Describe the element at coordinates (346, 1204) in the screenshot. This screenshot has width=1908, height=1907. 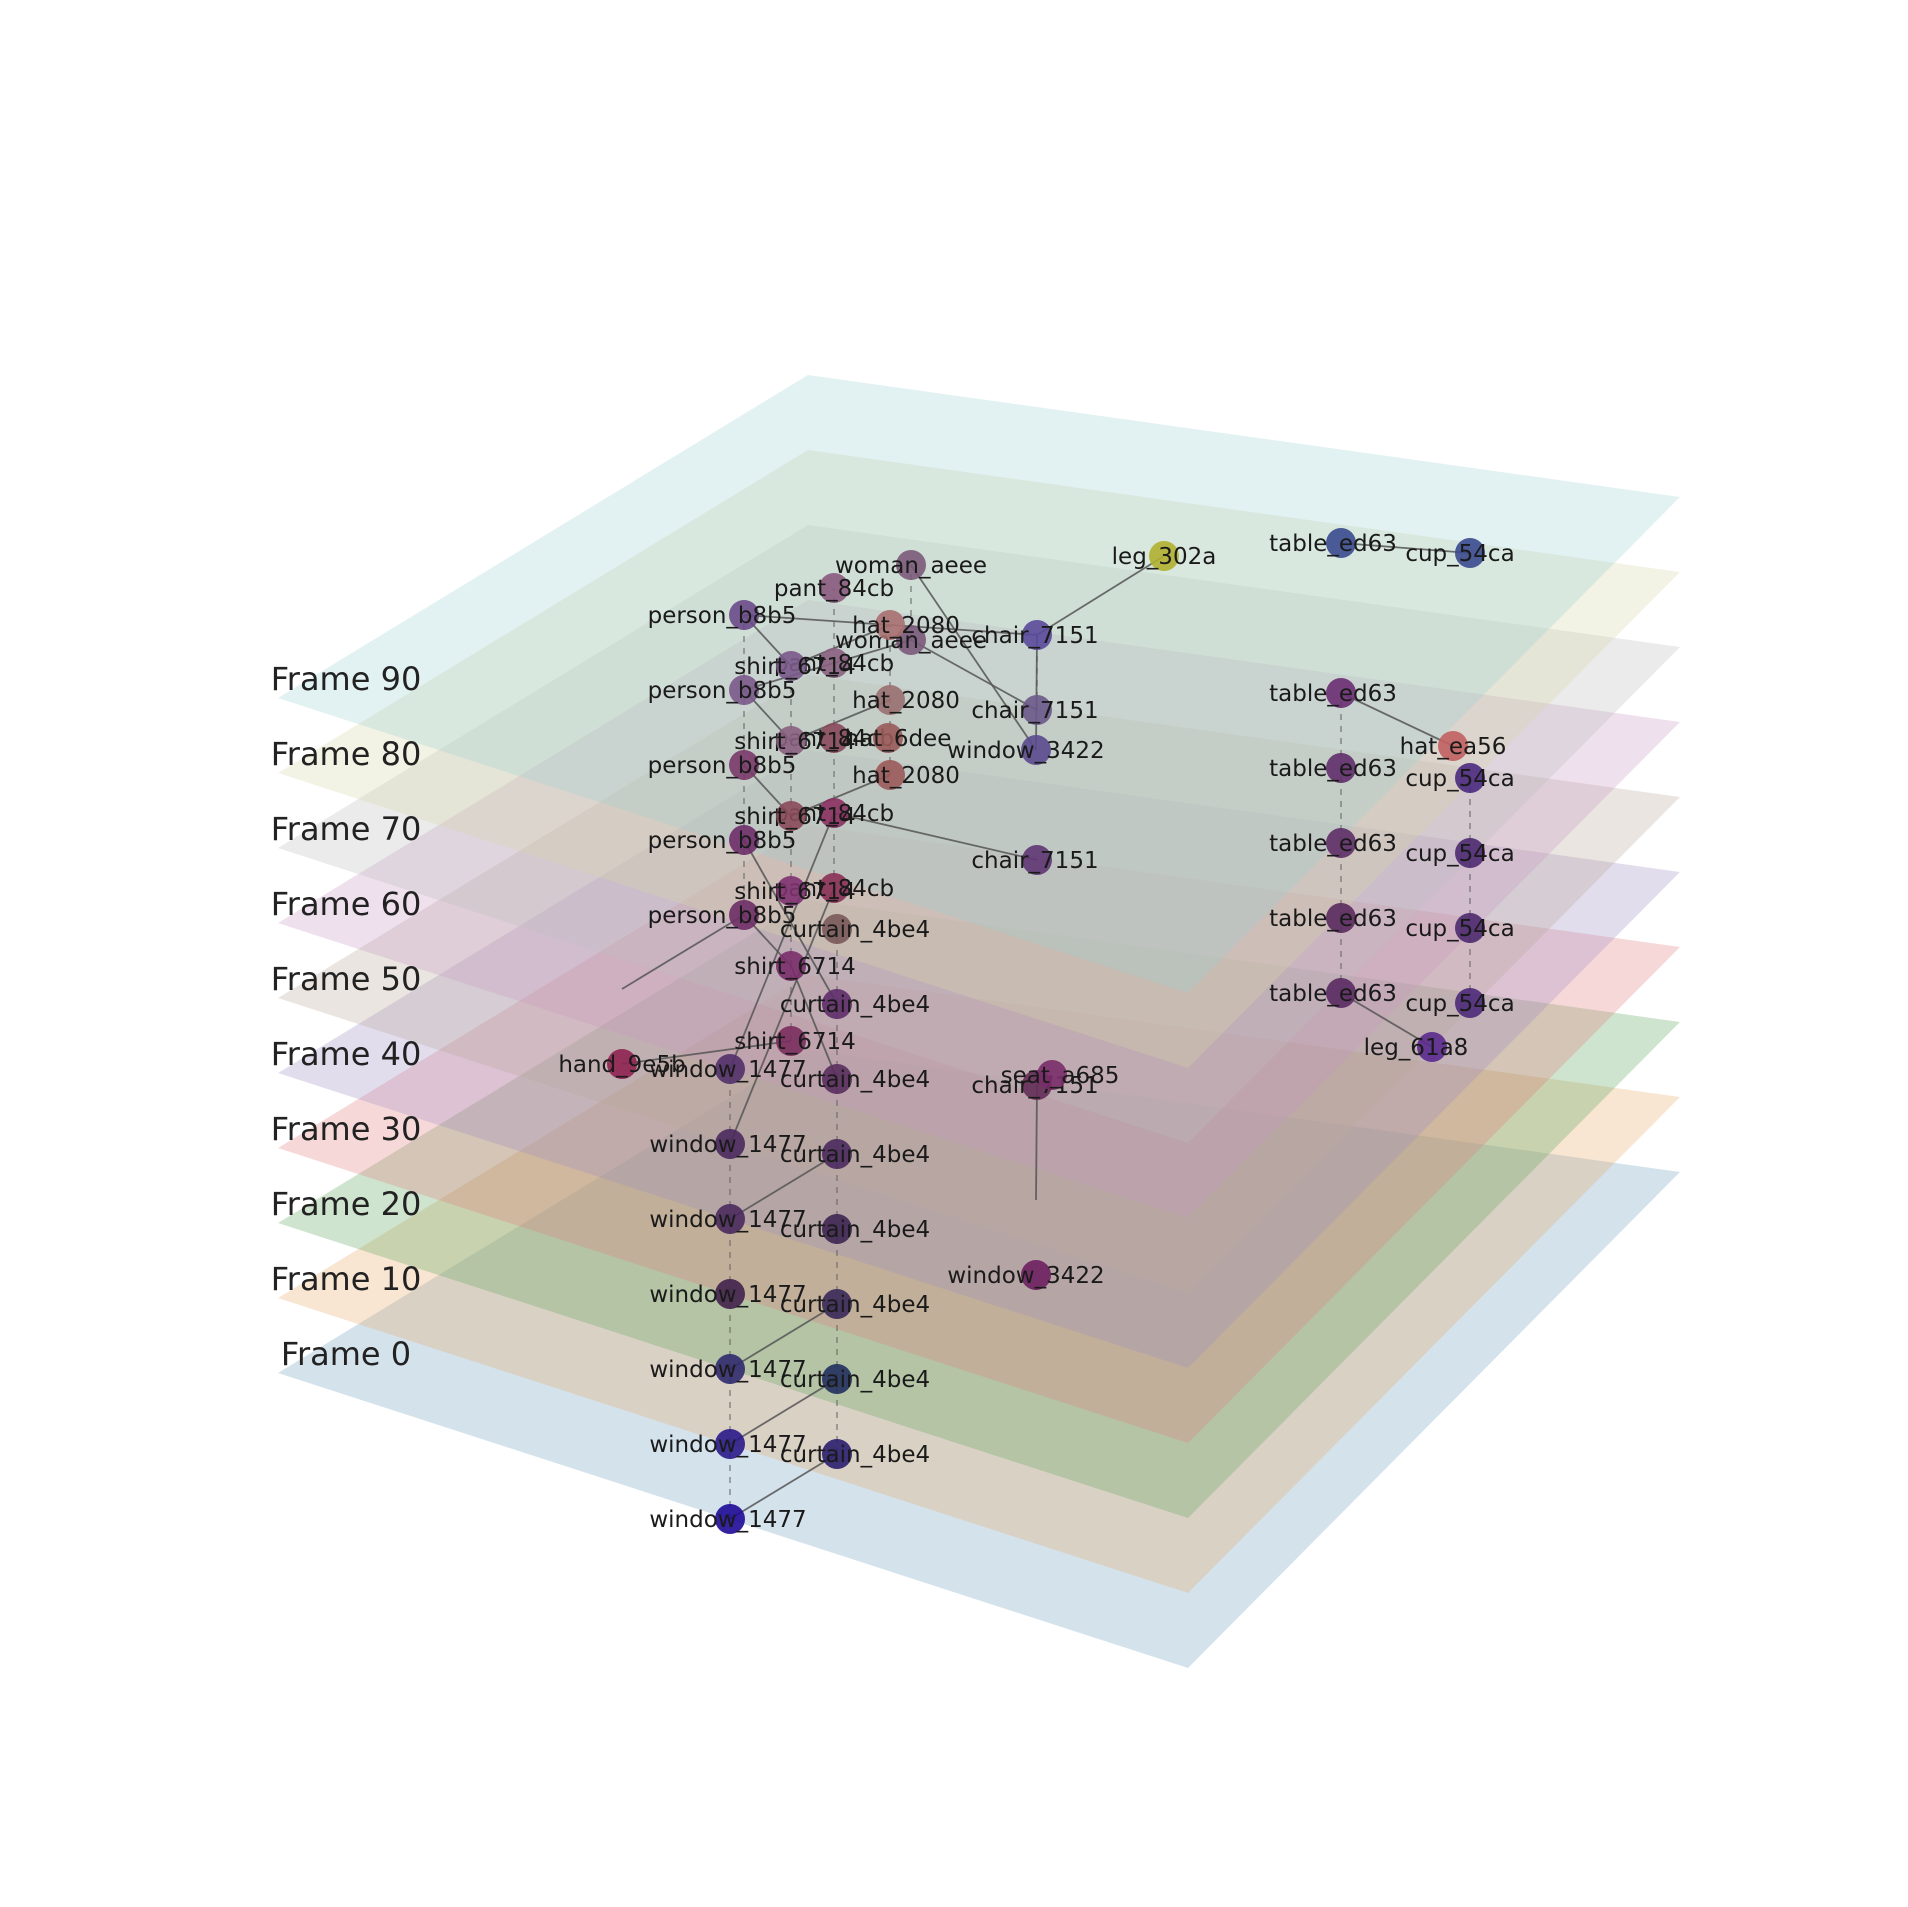
I see `frame-label: Frame 20` at that location.